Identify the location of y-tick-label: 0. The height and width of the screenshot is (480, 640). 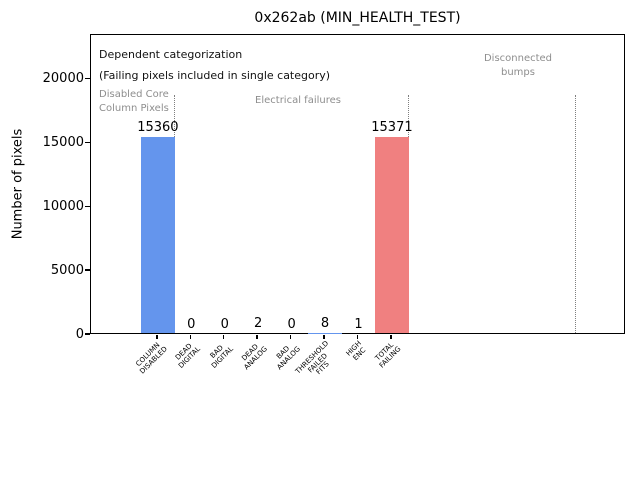
(79, 334).